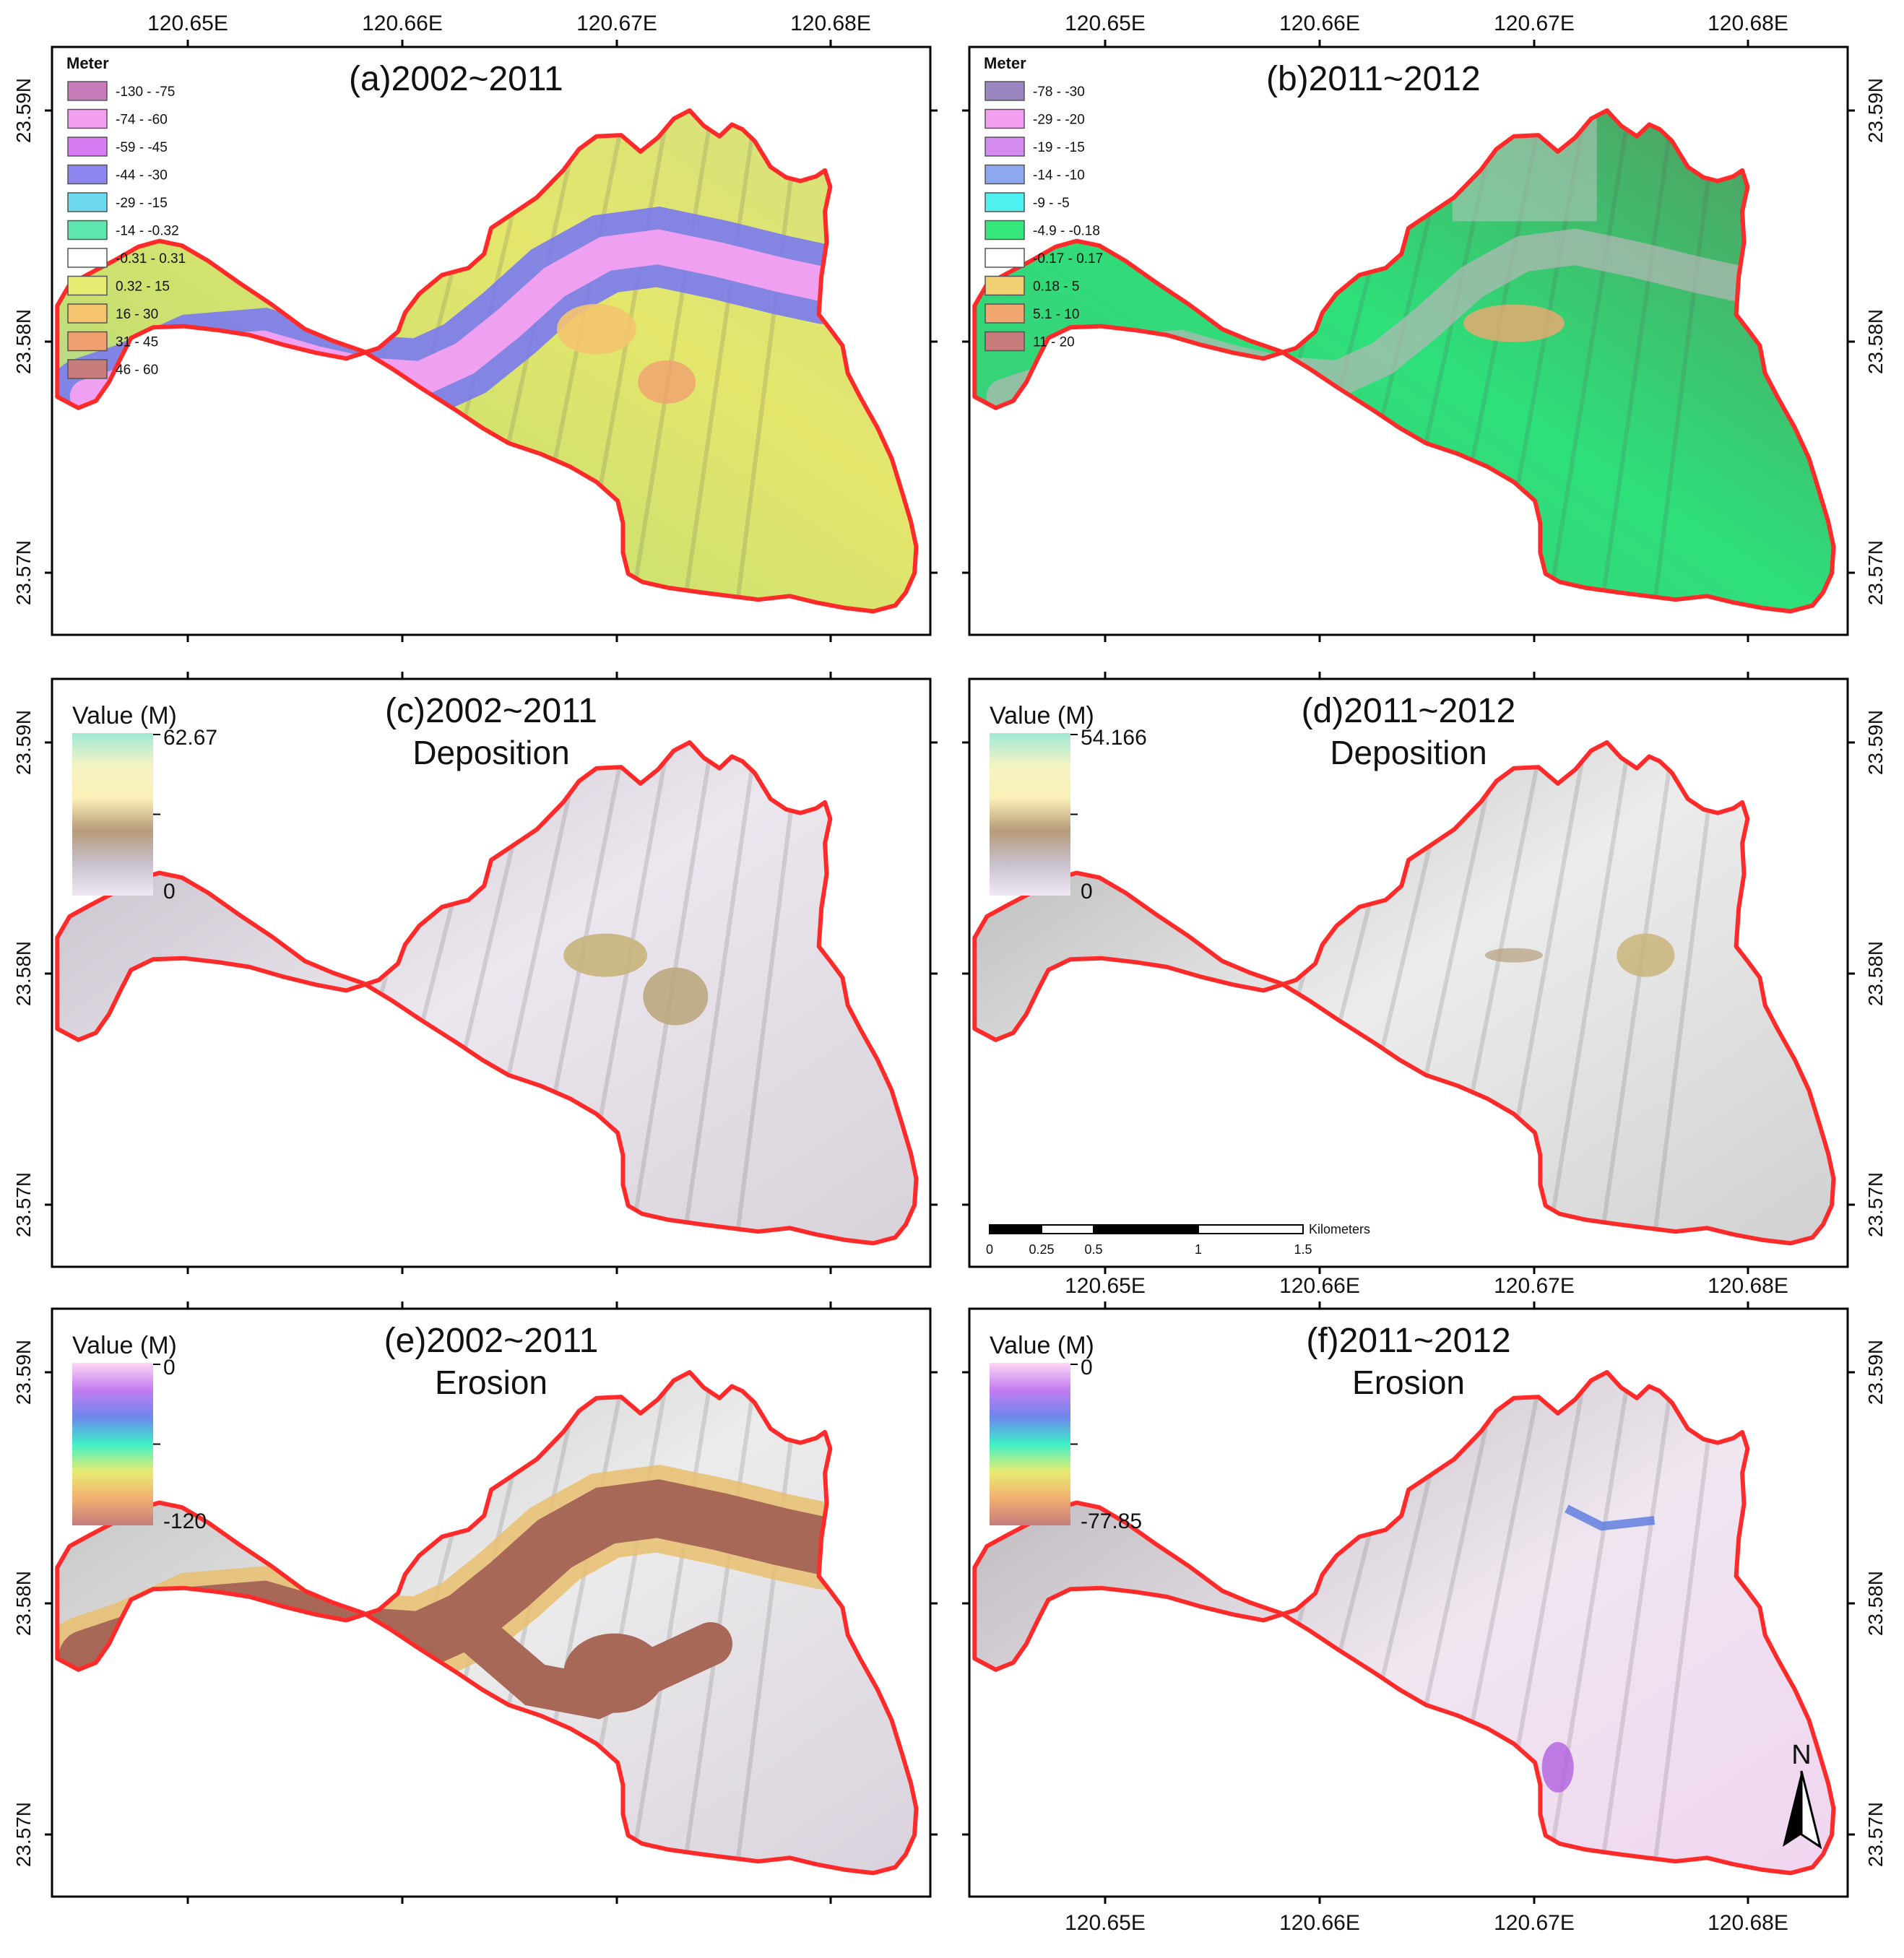 This screenshot has width=1904, height=1958. What do you see at coordinates (1093, 1249) in the screenshot?
I see `scale-bar-tick-label: 0.5` at bounding box center [1093, 1249].